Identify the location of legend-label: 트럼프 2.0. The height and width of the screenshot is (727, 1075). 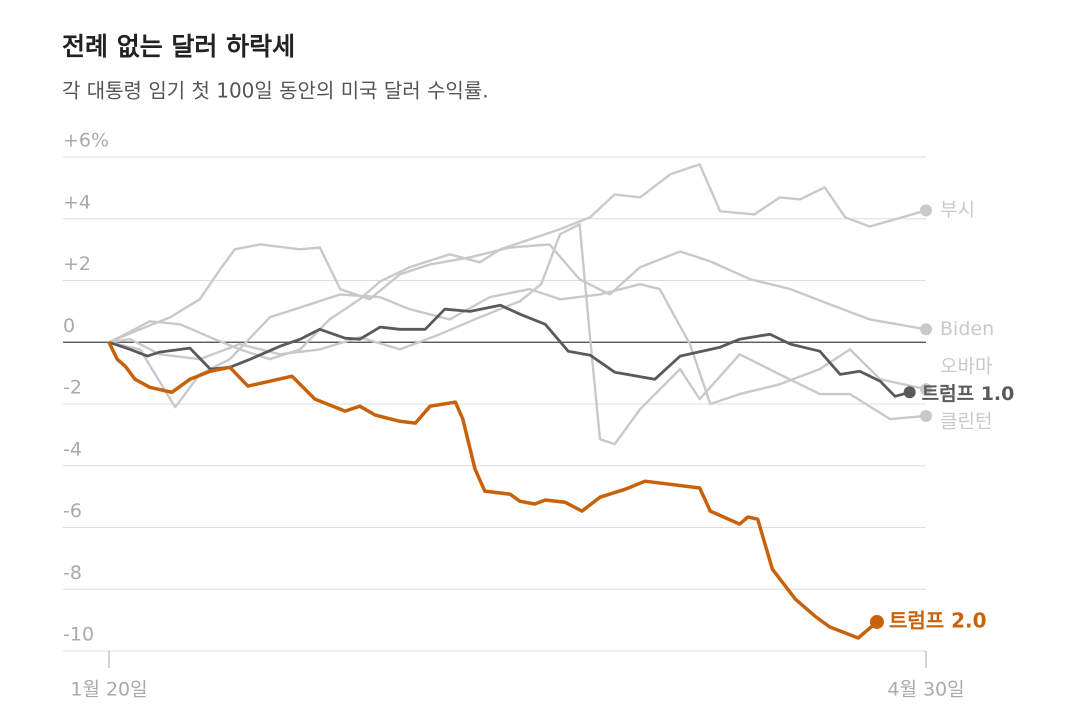
(938, 620).